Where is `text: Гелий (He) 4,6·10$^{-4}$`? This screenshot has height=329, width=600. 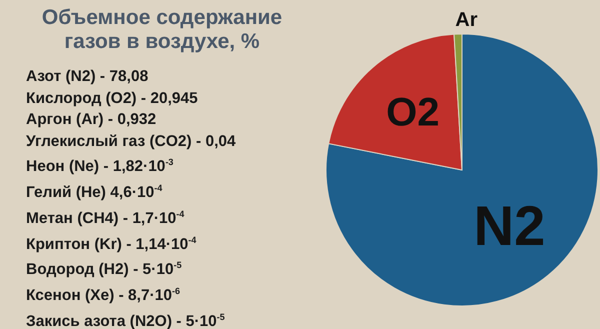 text: Гелий (He) 4,6·10$^{-4}$ is located at coordinates (95, 193).